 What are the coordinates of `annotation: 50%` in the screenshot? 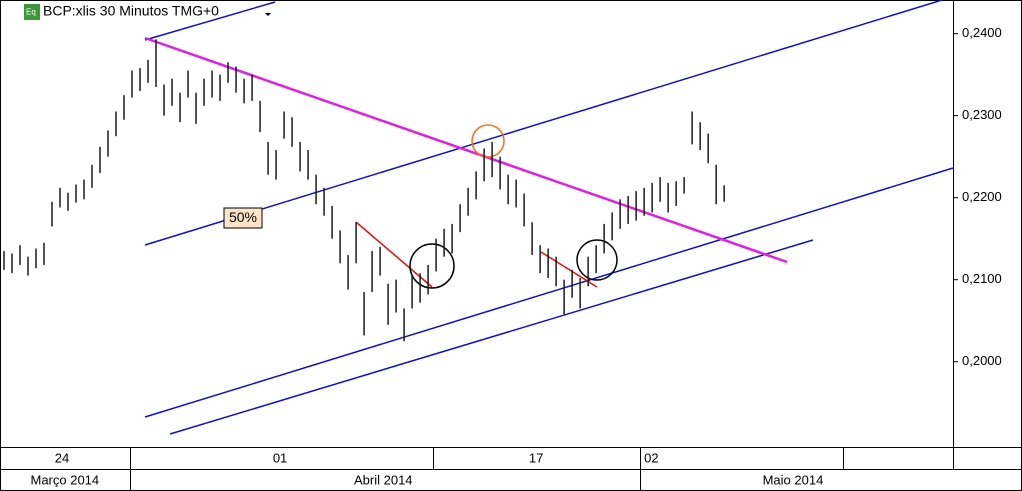 It's located at (243, 217).